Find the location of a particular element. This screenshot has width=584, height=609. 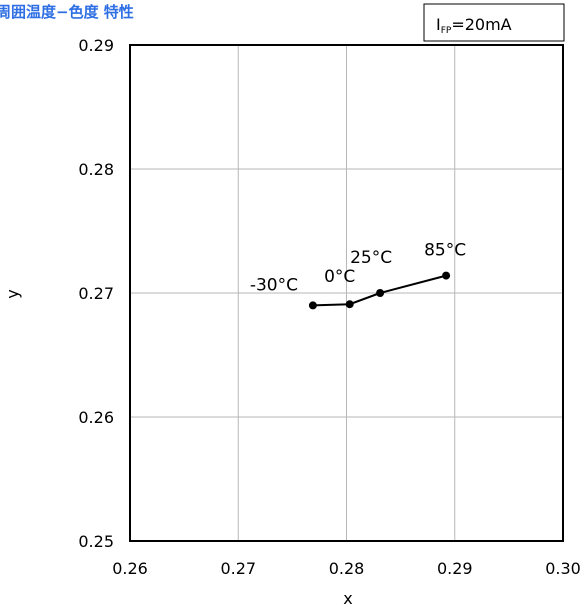

chart-title: 周囲温度−色度 特性 is located at coordinates (67, 12).